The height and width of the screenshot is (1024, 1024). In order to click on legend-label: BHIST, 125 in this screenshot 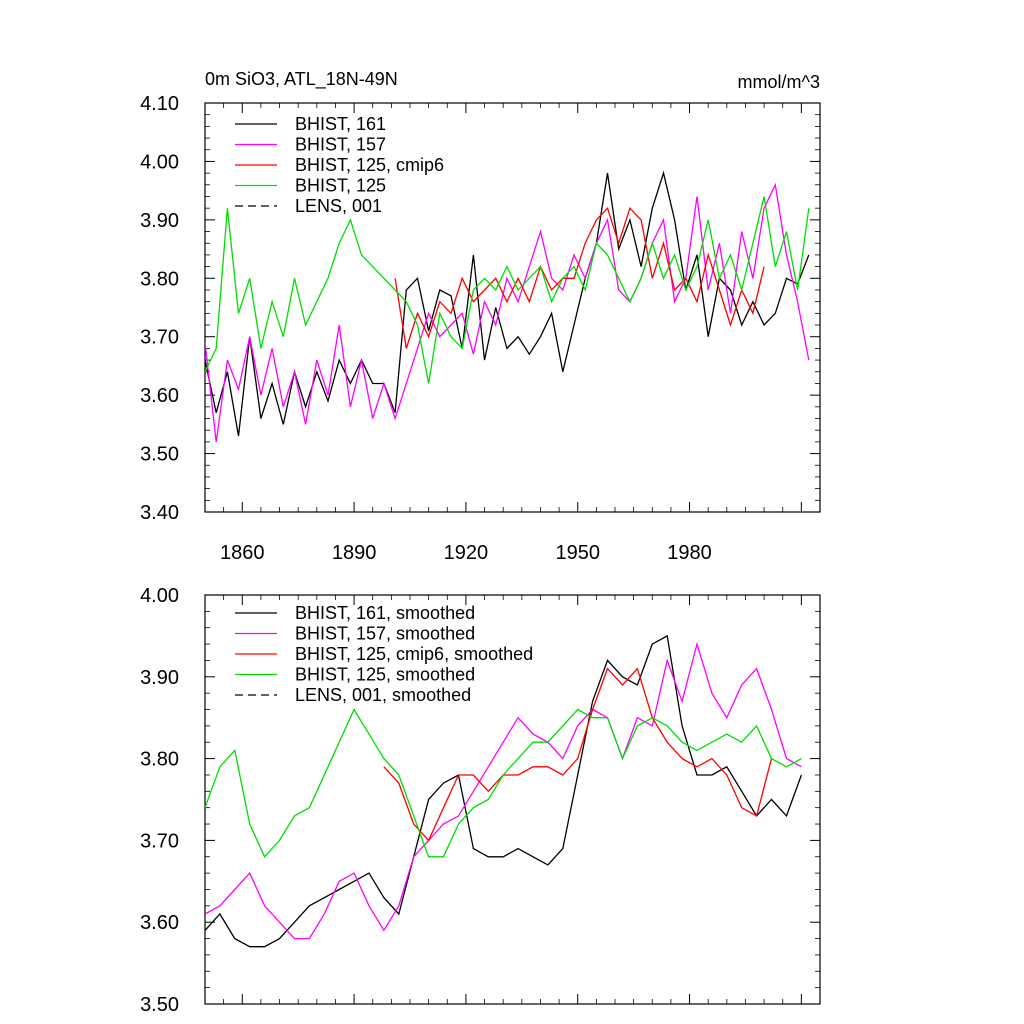, I will do `click(340, 186)`.